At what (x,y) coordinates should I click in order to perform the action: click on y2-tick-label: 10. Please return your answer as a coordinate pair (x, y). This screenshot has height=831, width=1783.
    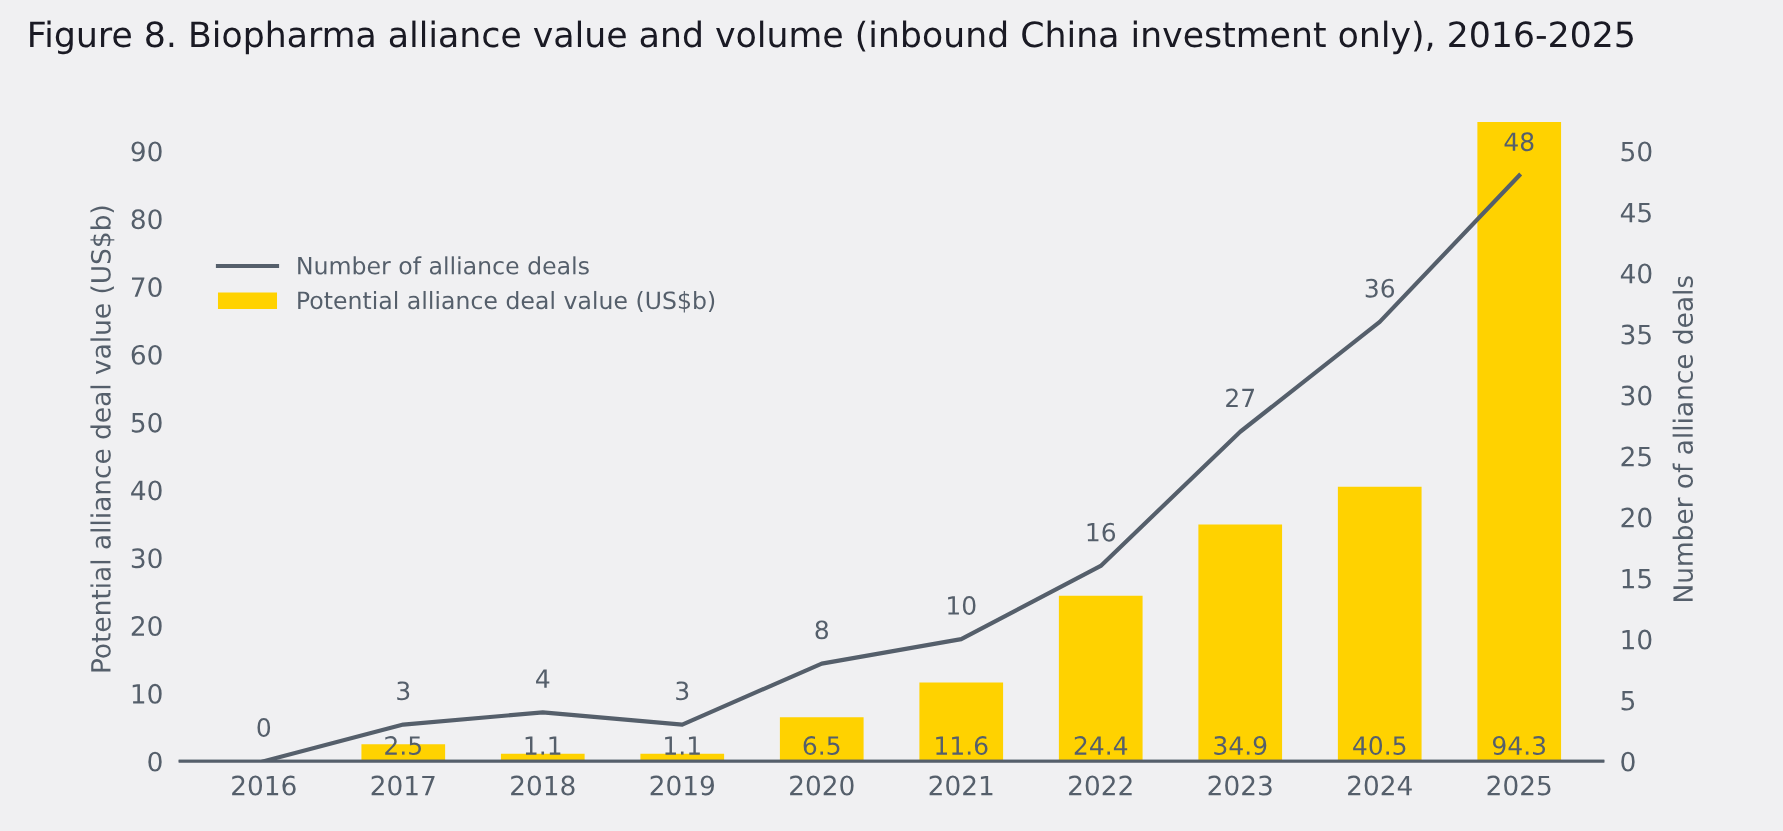
    Looking at the image, I should click on (1637, 639).